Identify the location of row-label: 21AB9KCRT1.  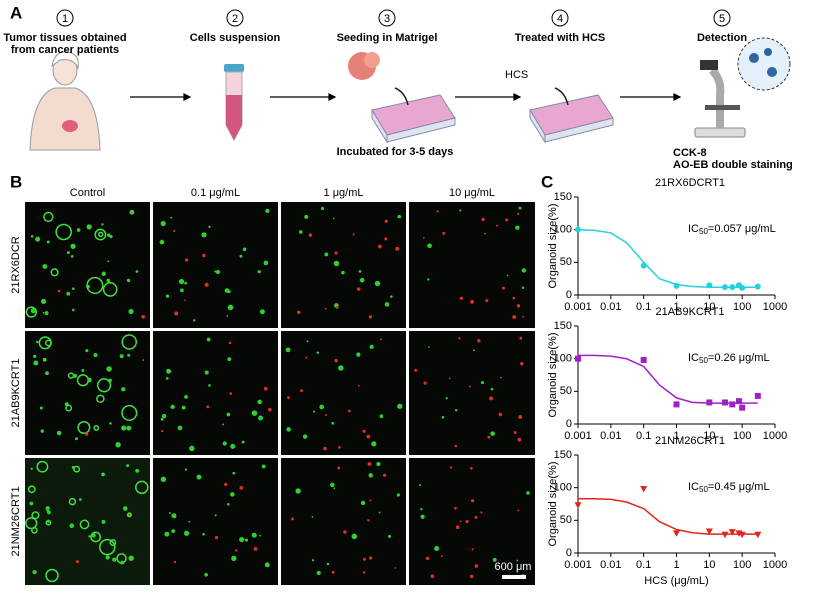
(16, 393).